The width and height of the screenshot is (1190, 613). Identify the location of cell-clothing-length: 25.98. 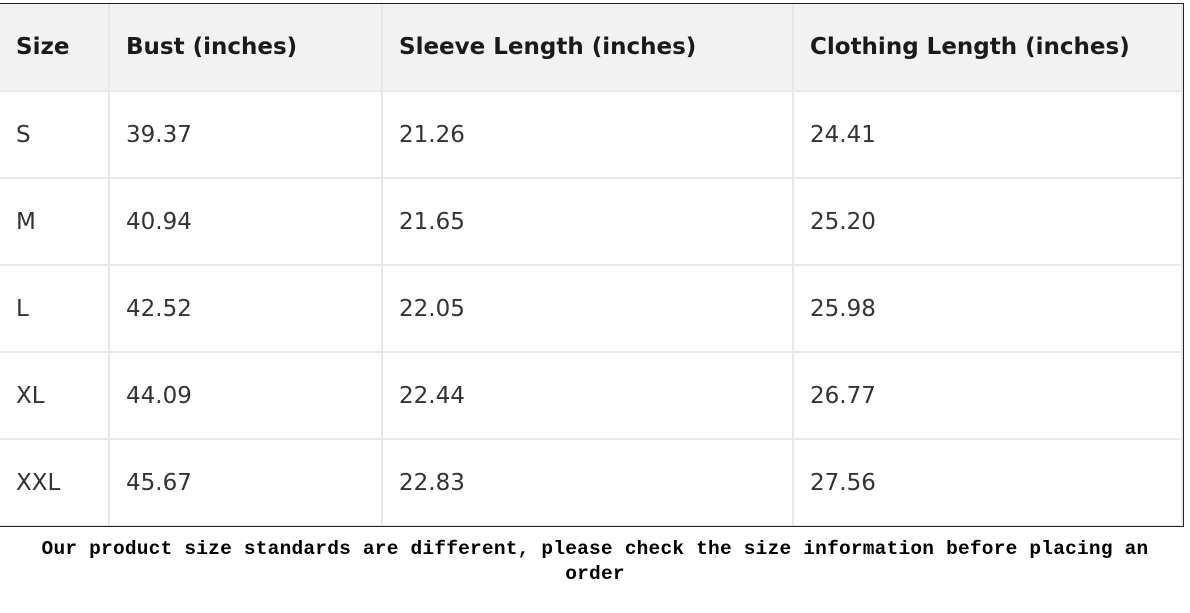
(987, 308).